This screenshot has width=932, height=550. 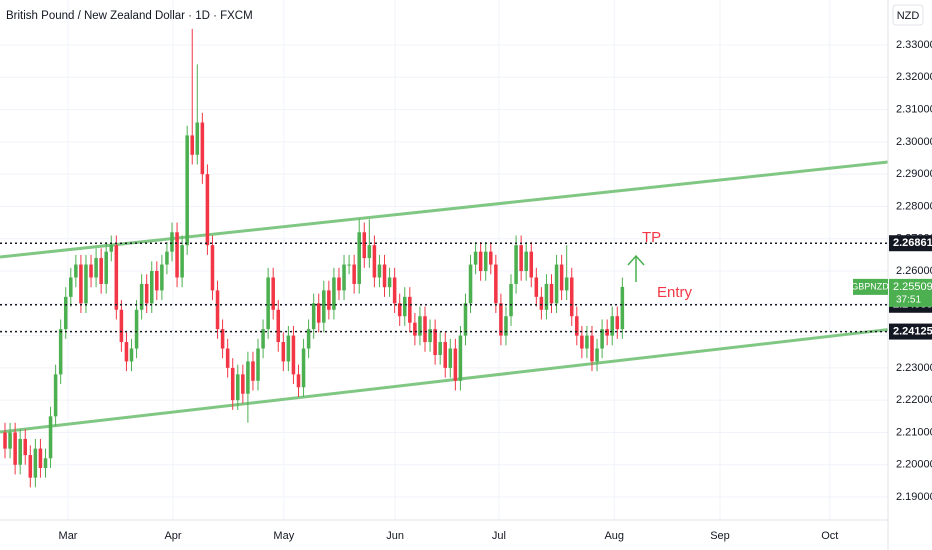 What do you see at coordinates (914, 206) in the screenshot?
I see `y-tick-label: 2.28000` at bounding box center [914, 206].